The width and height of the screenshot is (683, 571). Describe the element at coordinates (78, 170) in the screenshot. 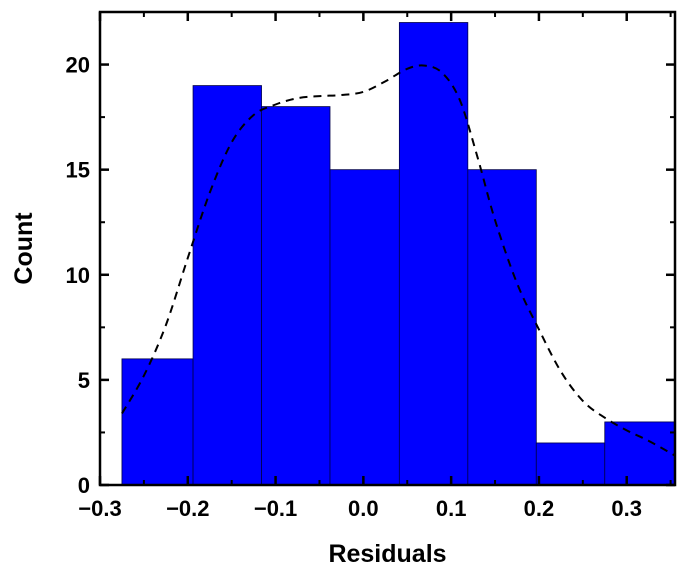

I see `y-tick-label: 15` at that location.